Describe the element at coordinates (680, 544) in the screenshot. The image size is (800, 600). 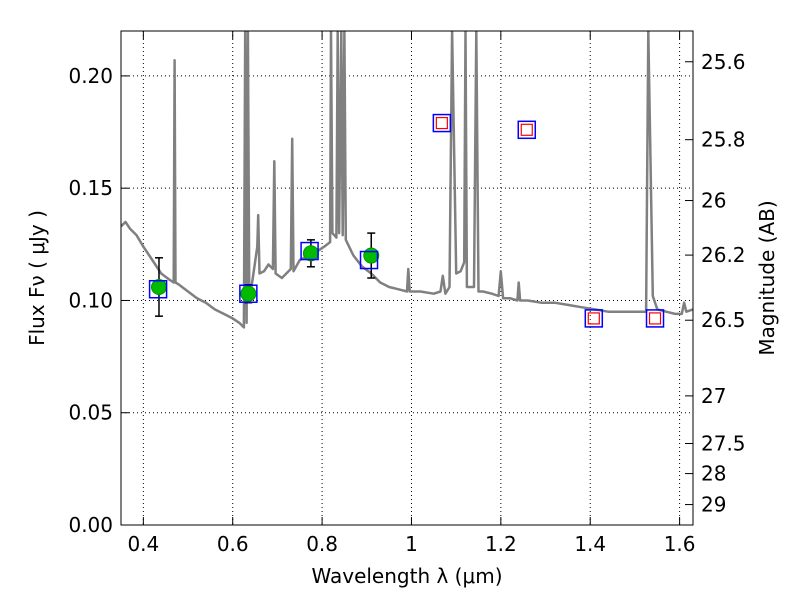
I see `x-tick-label: 1.6` at that location.